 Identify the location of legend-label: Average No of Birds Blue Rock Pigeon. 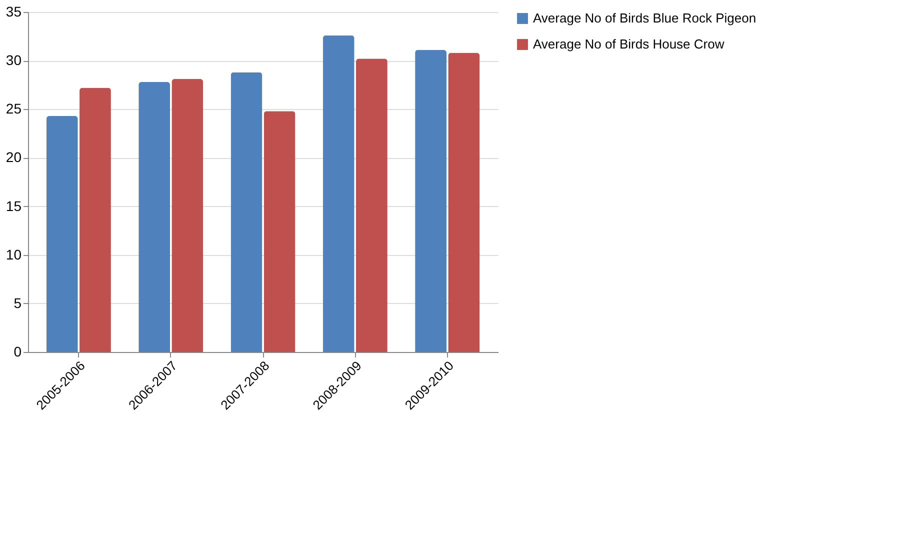
(644, 18).